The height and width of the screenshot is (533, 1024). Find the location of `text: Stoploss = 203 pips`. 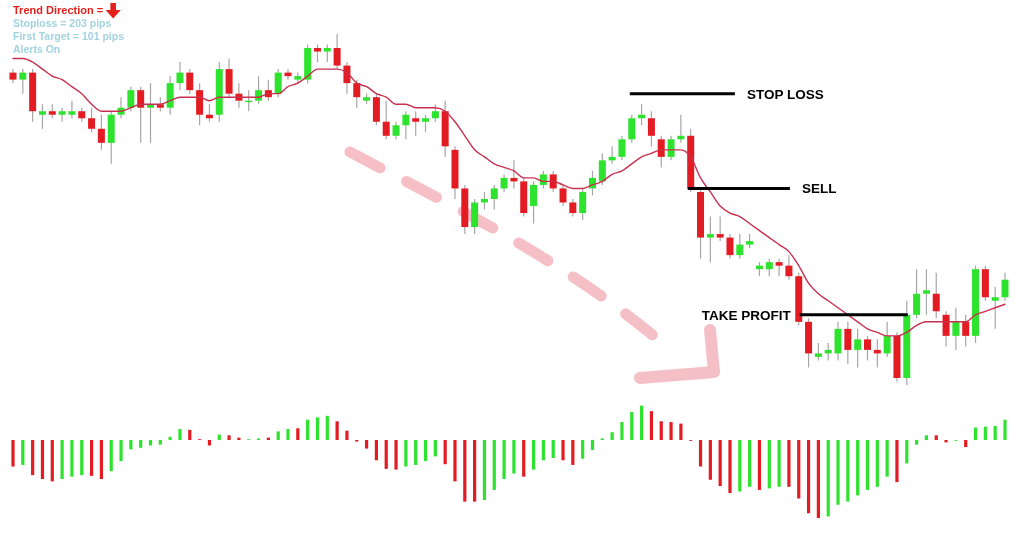

text: Stoploss = 203 pips is located at coordinates (62, 23).